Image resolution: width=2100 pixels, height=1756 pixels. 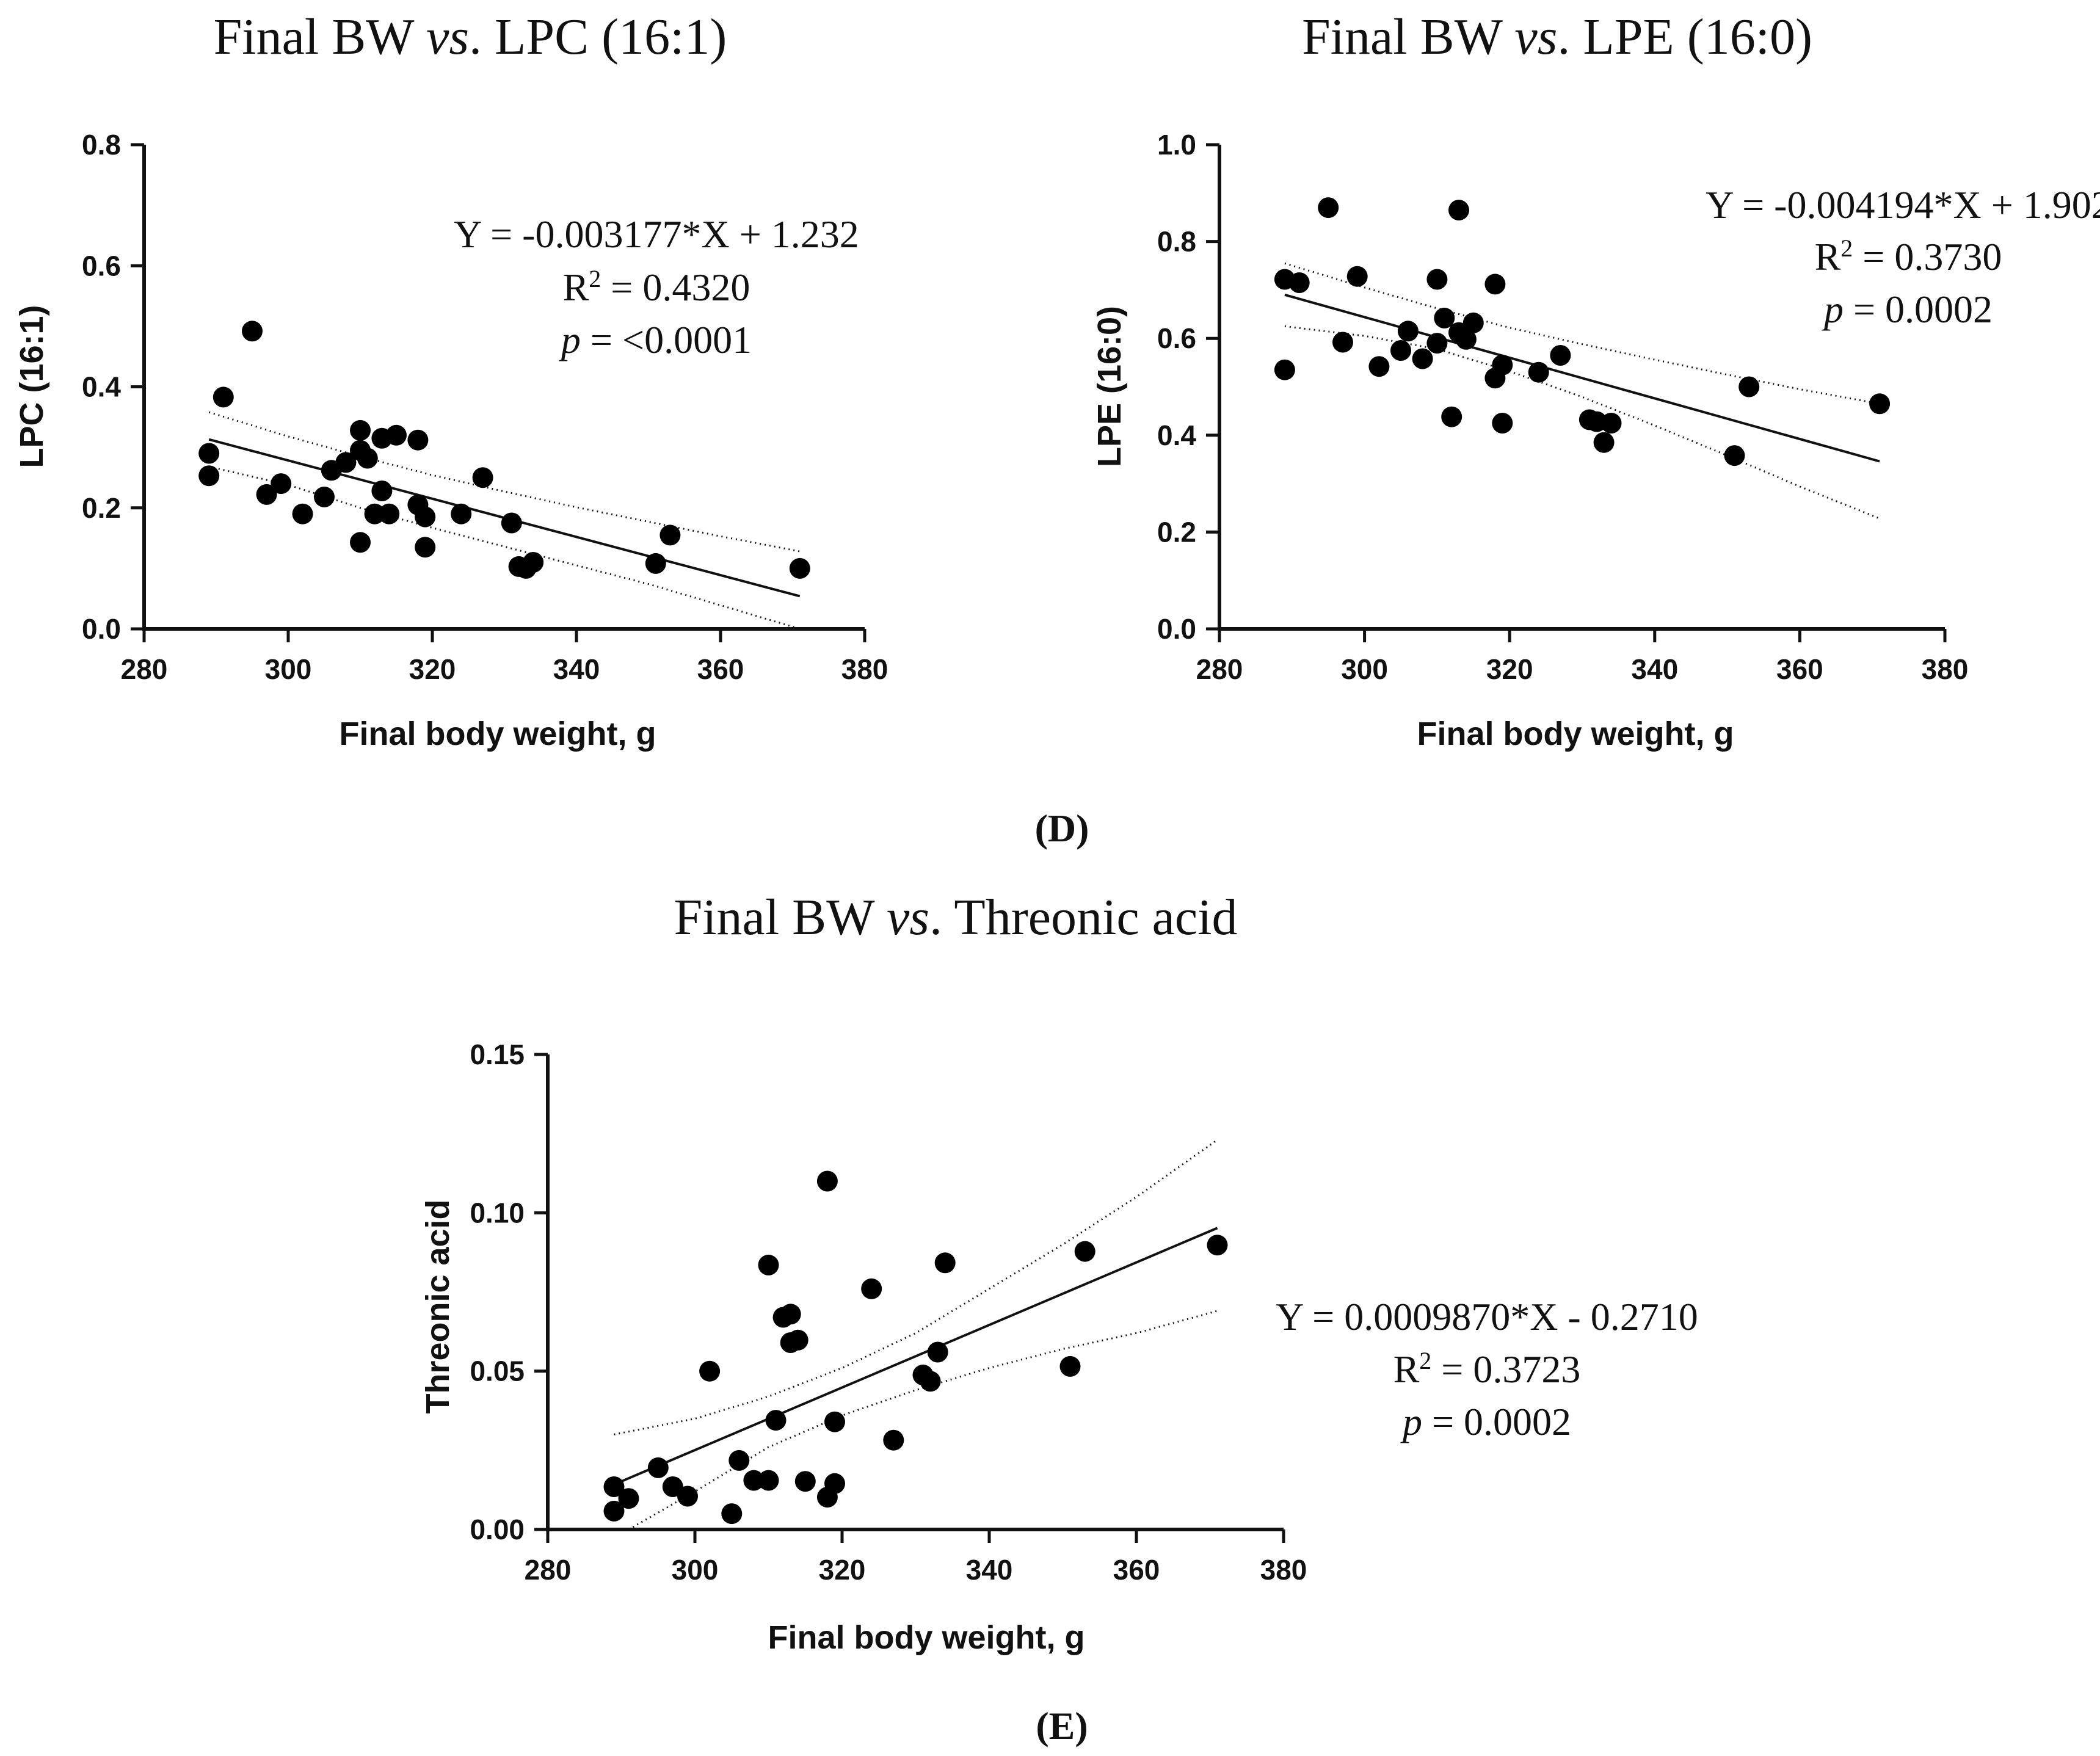 What do you see at coordinates (1176, 338) in the screenshot?
I see `chart-lpe-y-tick-label: 0.6` at bounding box center [1176, 338].